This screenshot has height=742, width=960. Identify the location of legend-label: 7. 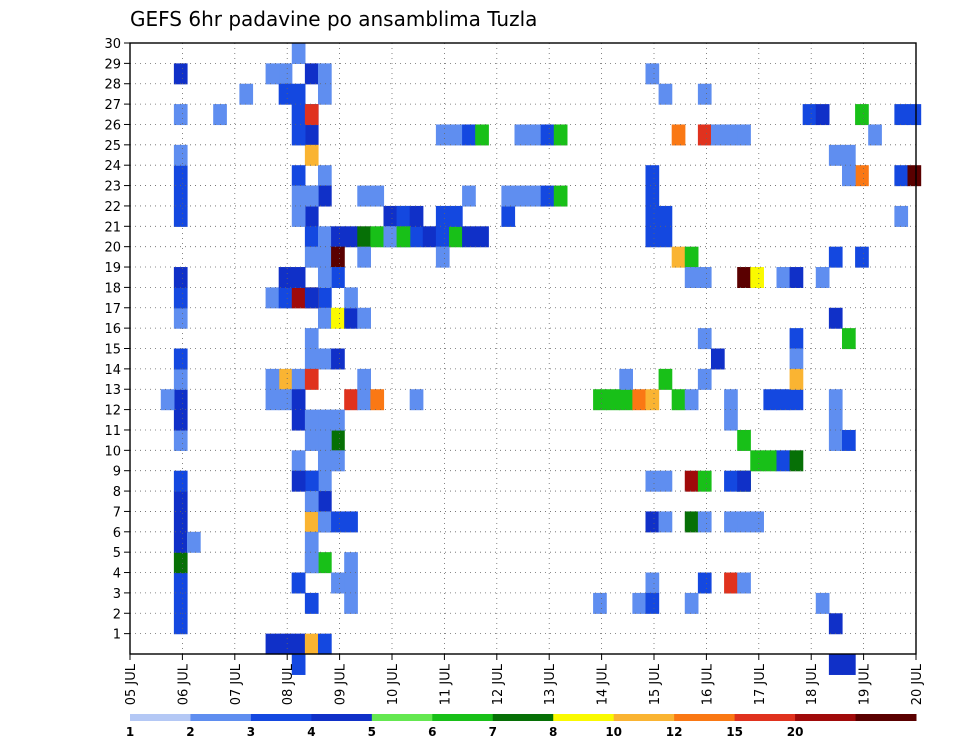
(493, 732).